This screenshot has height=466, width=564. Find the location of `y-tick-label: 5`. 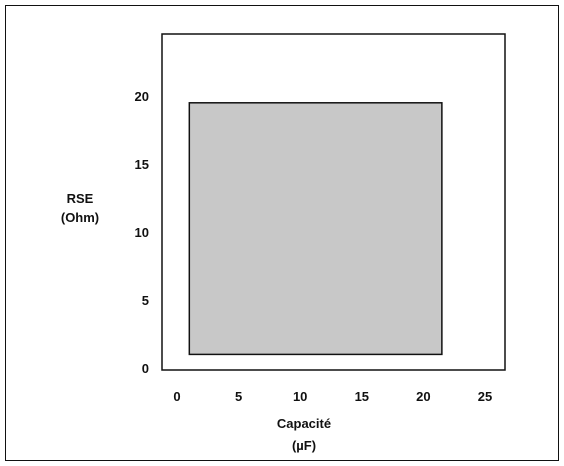

y-tick-label: 5 is located at coordinates (145, 300).